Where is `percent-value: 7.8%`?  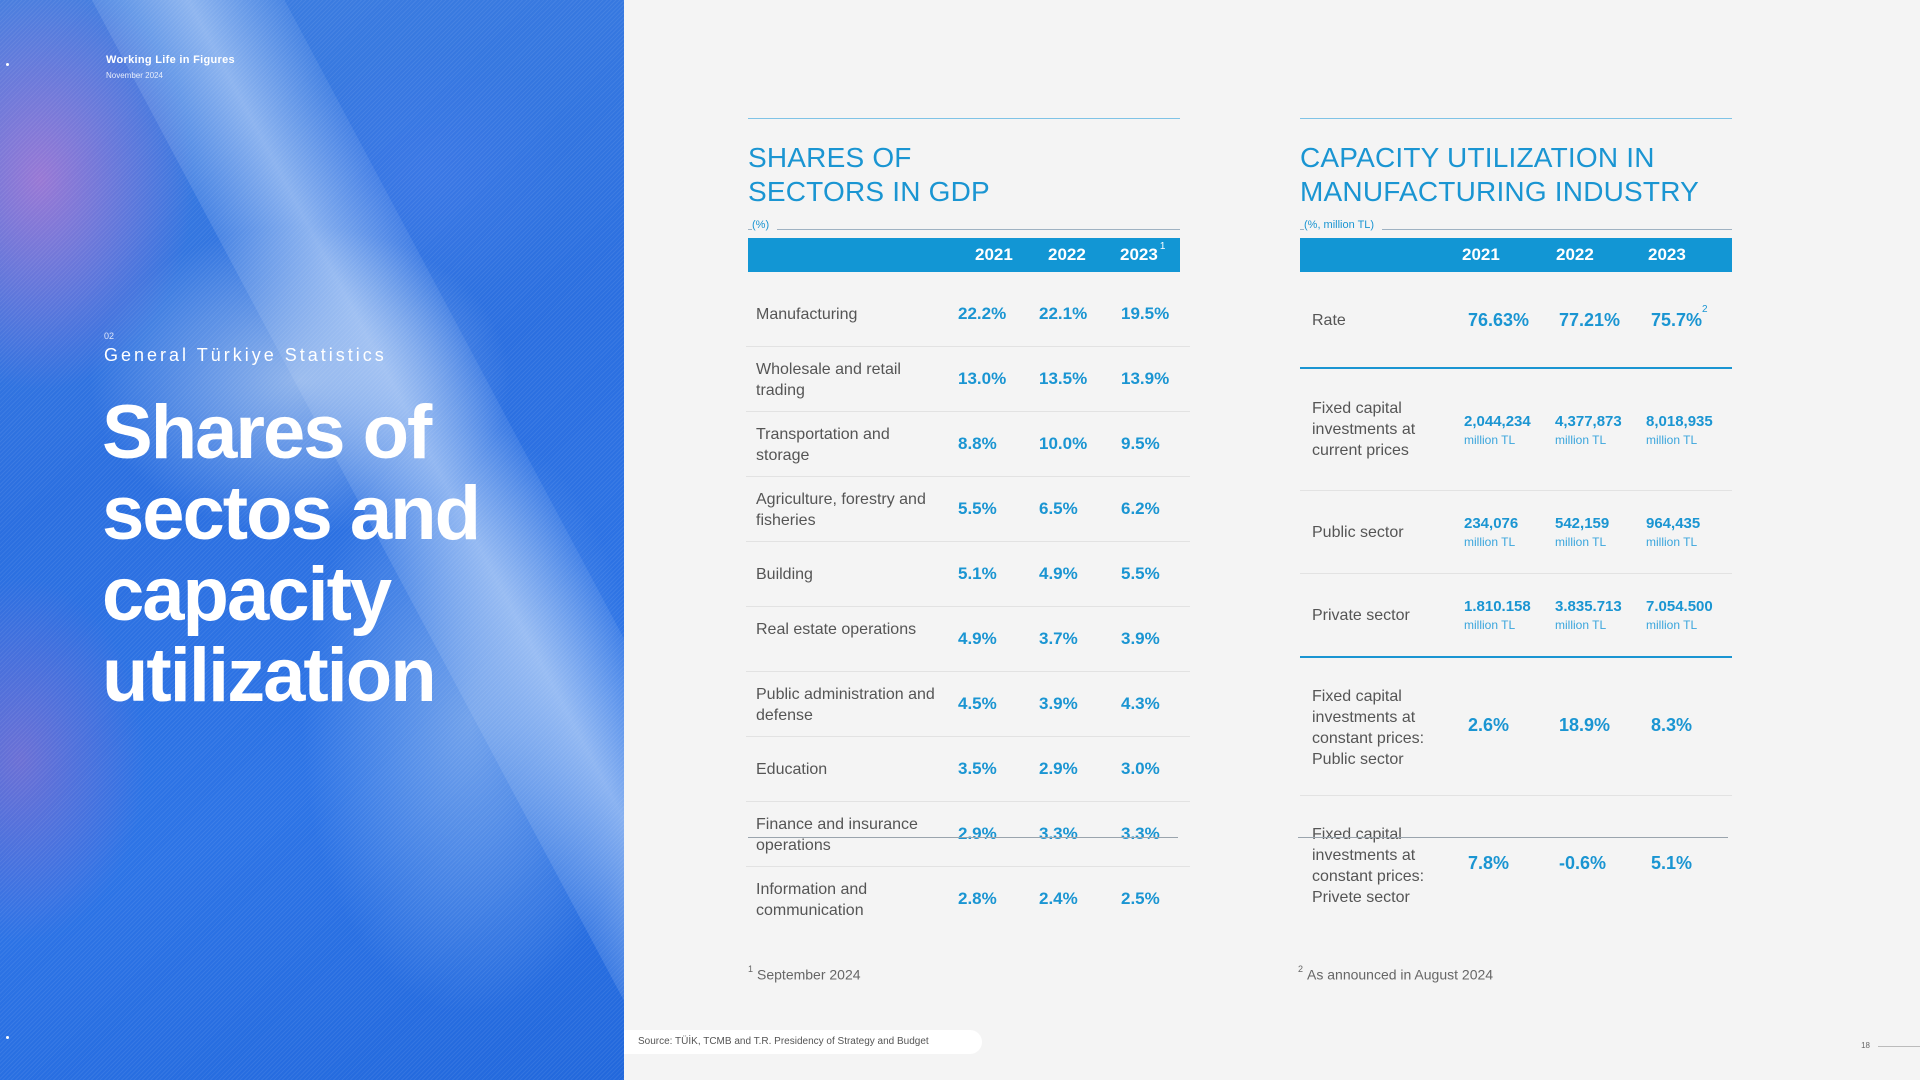 percent-value: 7.8% is located at coordinates (1489, 863).